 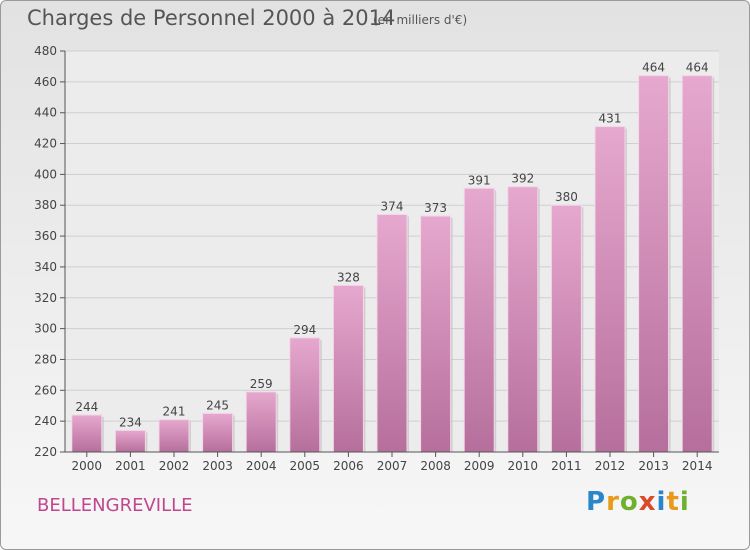 I want to click on y-tick-label: 220, so click(x=45, y=452).